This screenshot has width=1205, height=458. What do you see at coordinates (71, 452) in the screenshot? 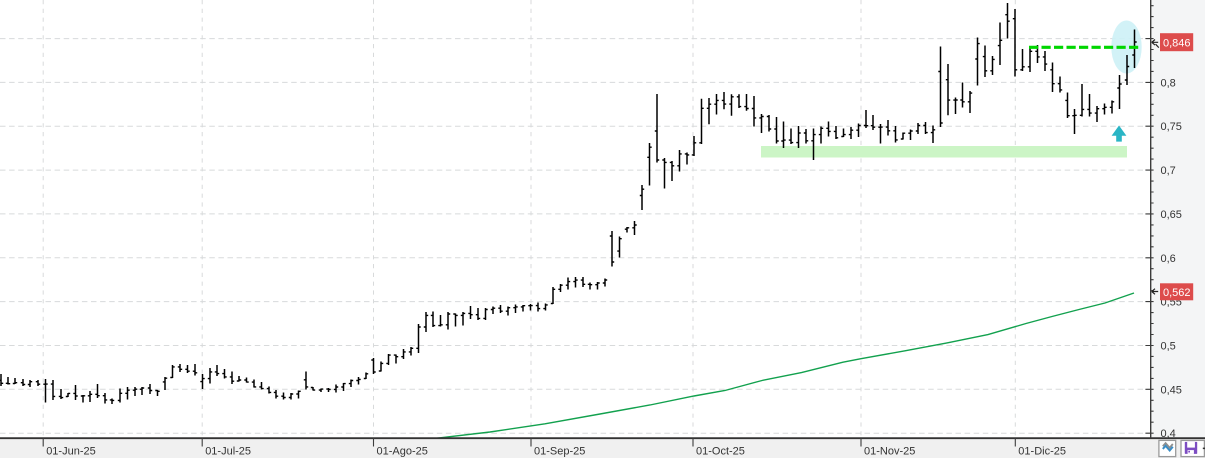
I see `svg-text: 01-Jun-25` at bounding box center [71, 452].